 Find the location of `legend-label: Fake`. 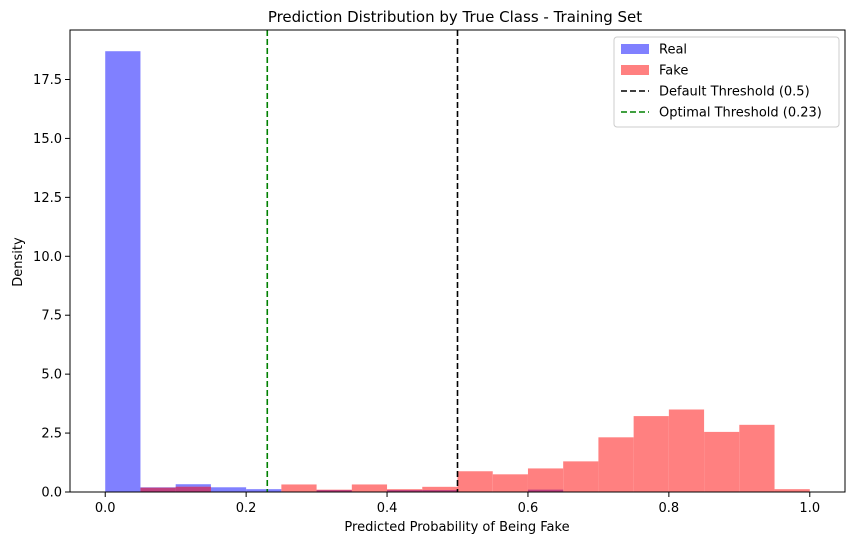

legend-label: Fake is located at coordinates (673, 71).